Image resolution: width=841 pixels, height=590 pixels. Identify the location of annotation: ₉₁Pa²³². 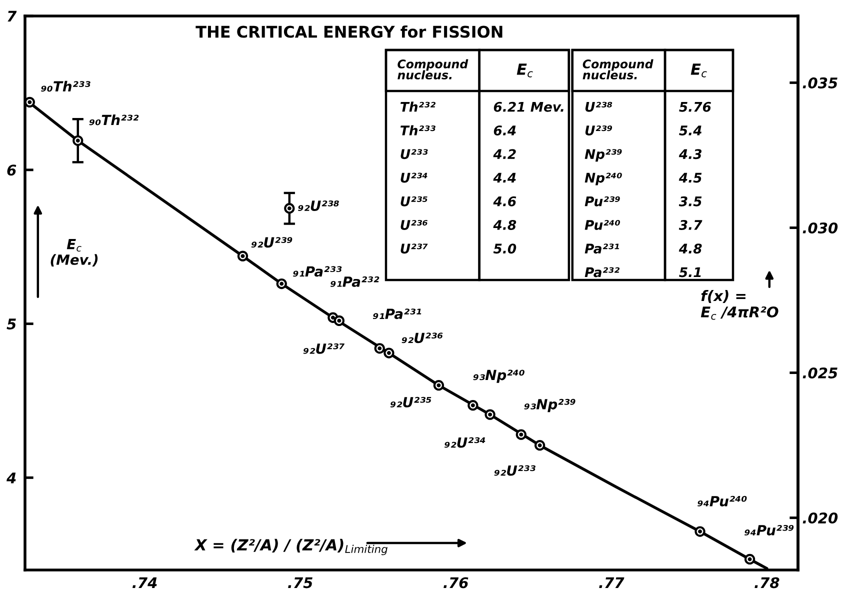
(355, 281).